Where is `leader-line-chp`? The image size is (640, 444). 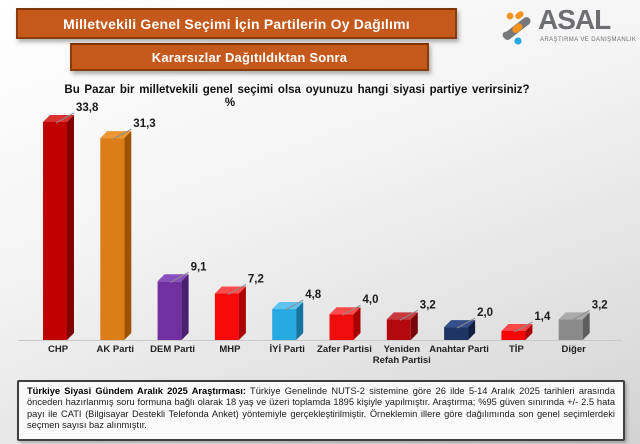
leader-line-chp is located at coordinates (65, 118).